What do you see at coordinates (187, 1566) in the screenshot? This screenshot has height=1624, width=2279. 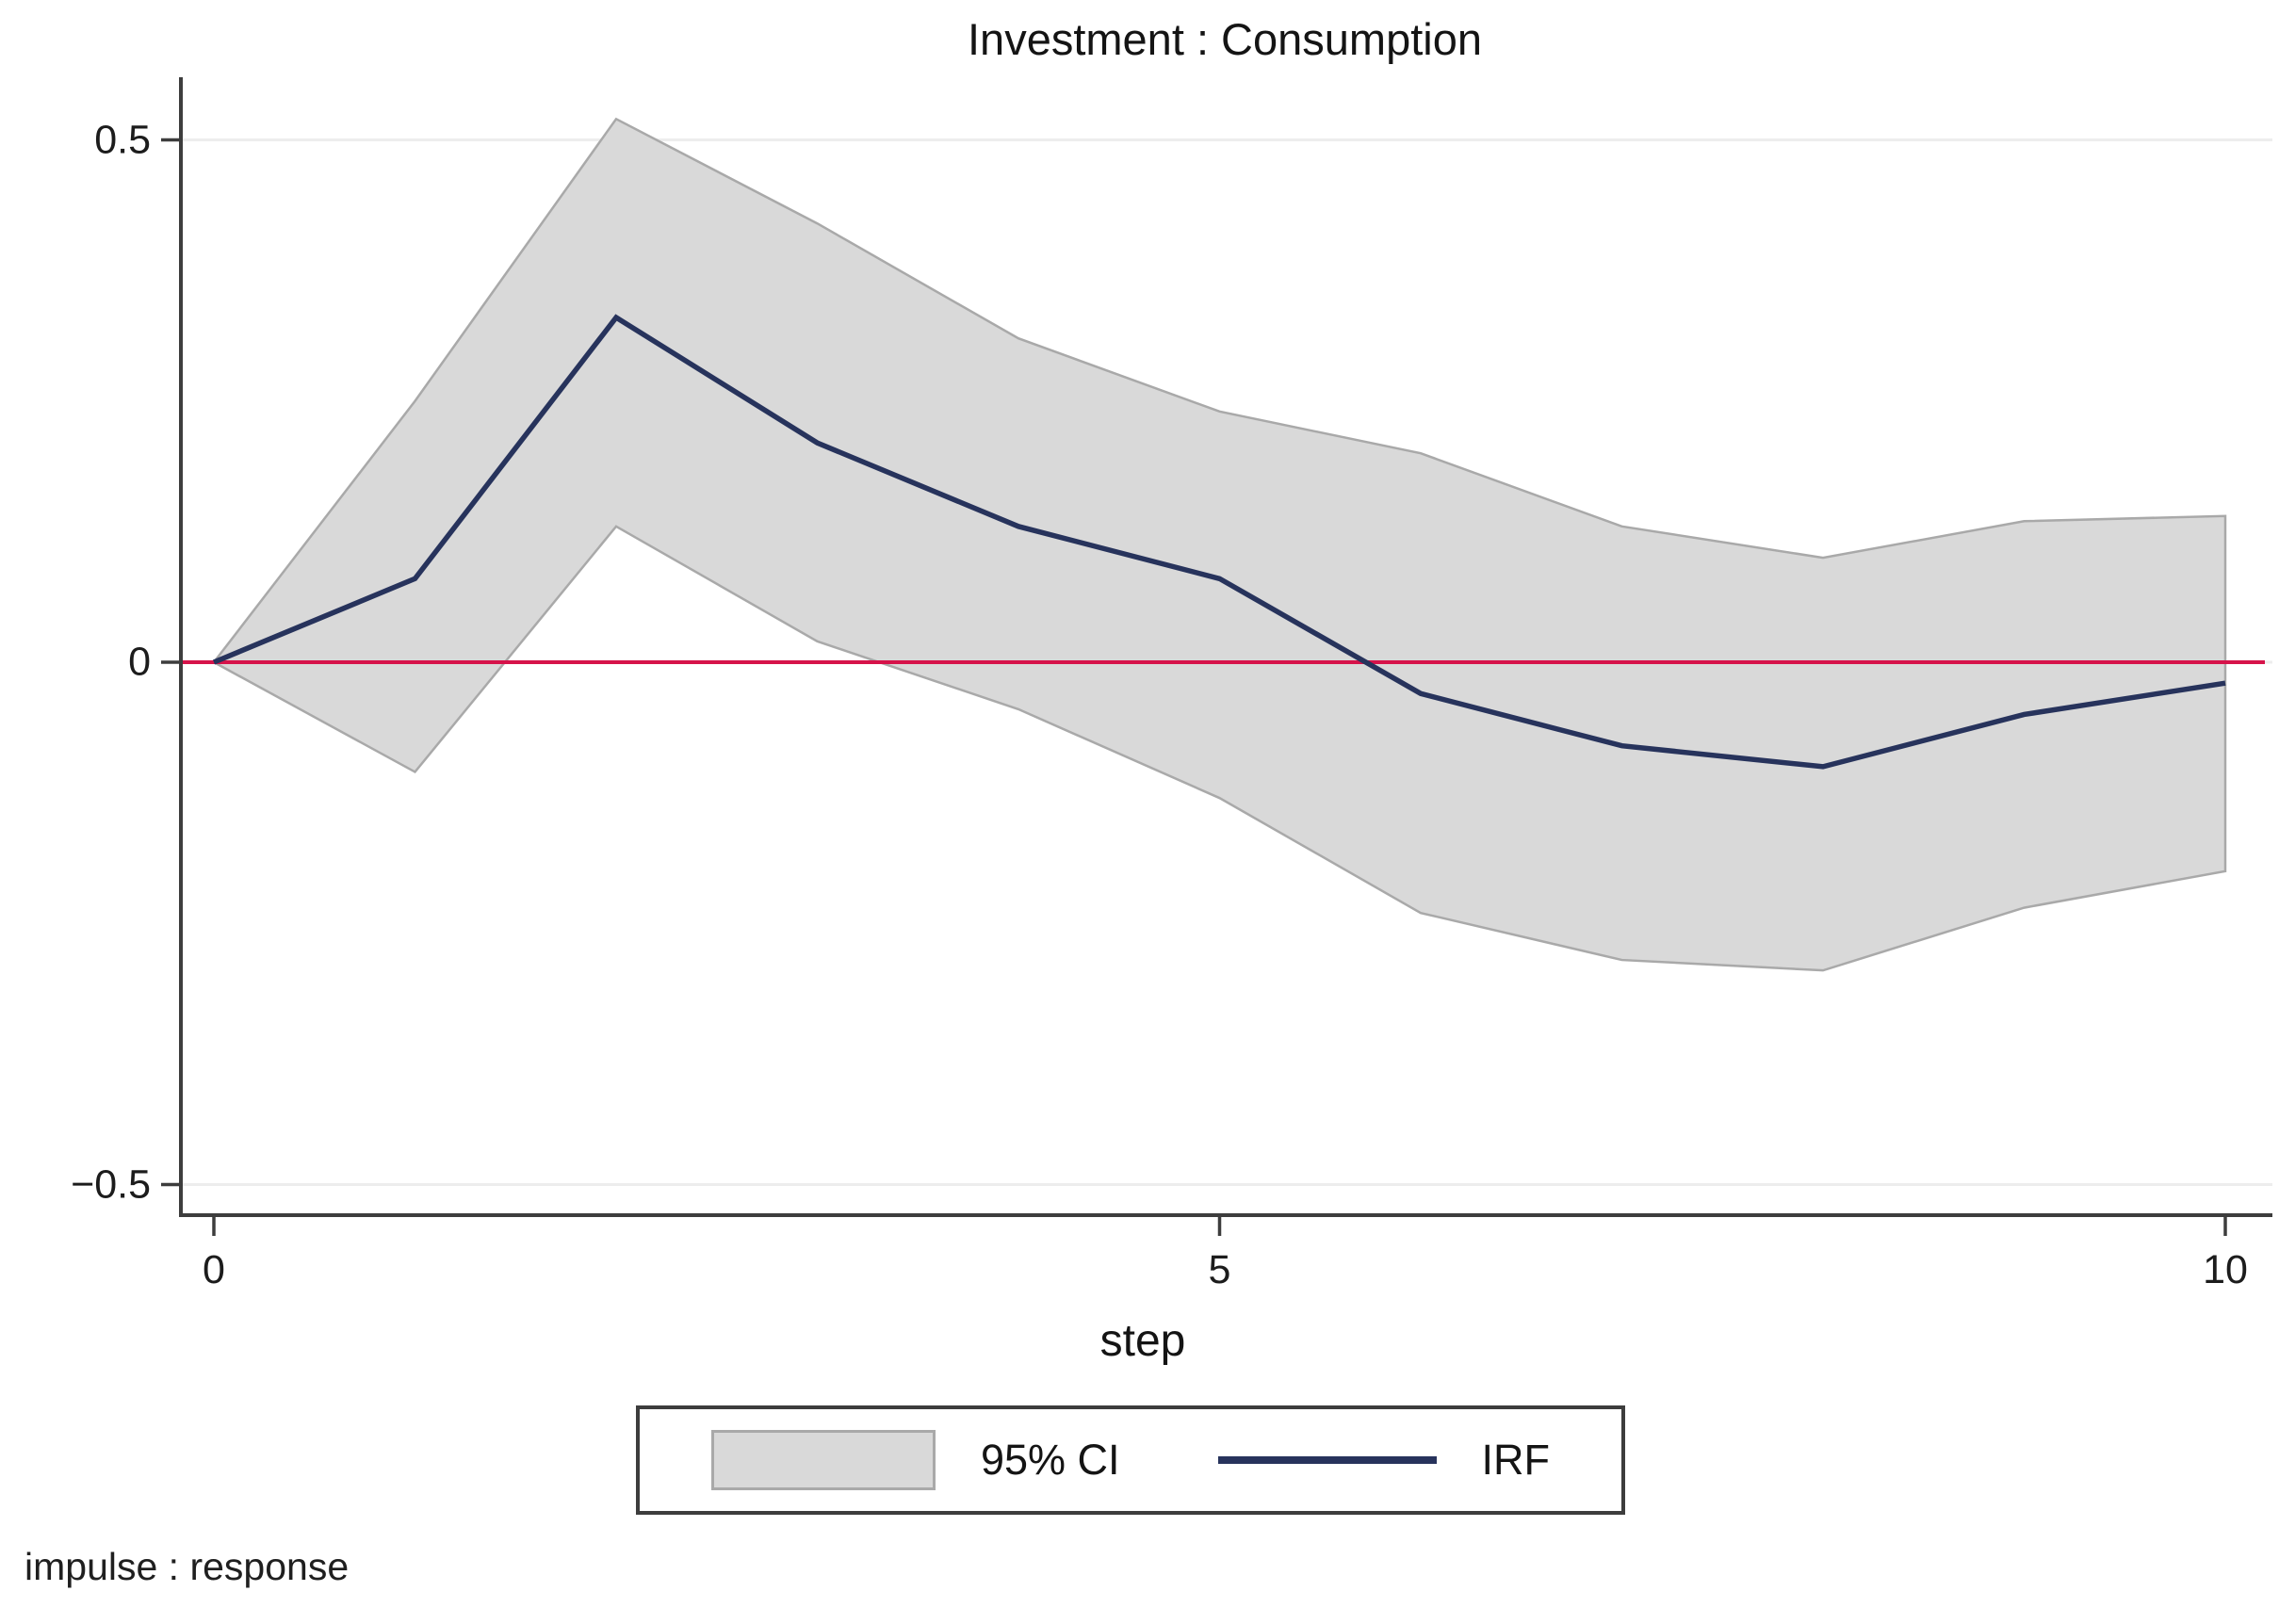 I see `impulse-response-note: impulse : response` at bounding box center [187, 1566].